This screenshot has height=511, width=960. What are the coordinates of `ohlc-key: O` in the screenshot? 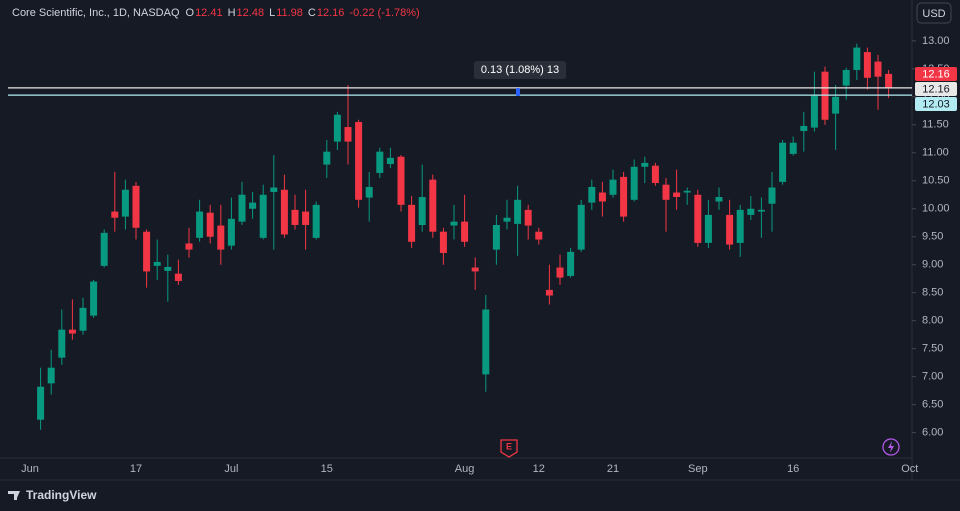 It's located at (190, 13).